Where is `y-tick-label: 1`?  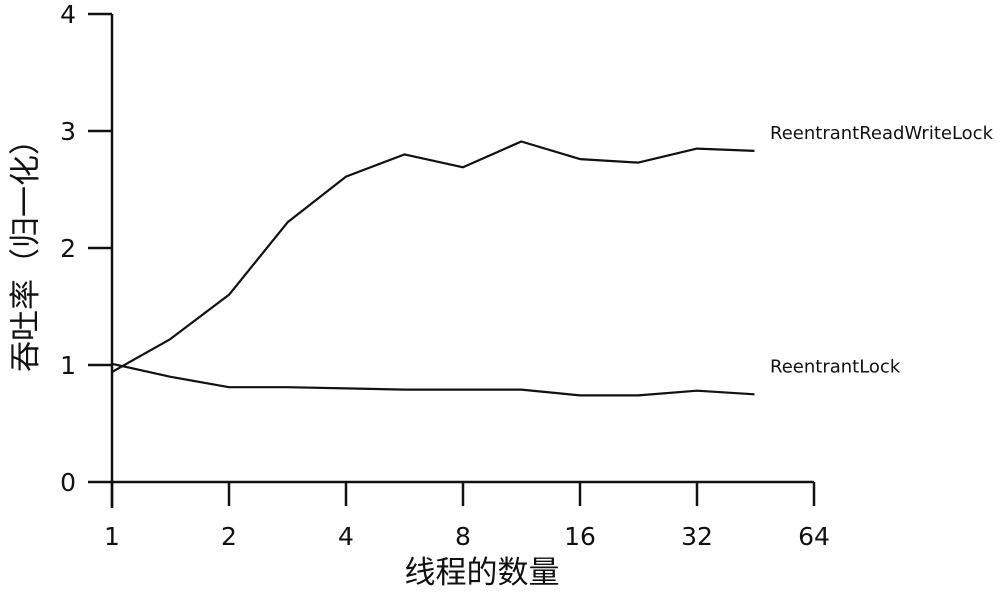
y-tick-label: 1 is located at coordinates (68, 365).